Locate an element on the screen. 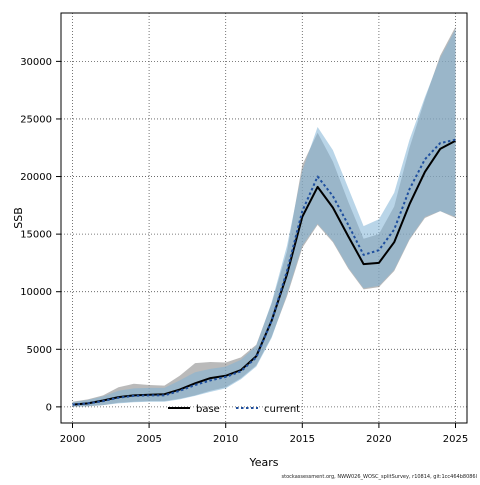  x-tick-label: 2005 is located at coordinates (148, 439).